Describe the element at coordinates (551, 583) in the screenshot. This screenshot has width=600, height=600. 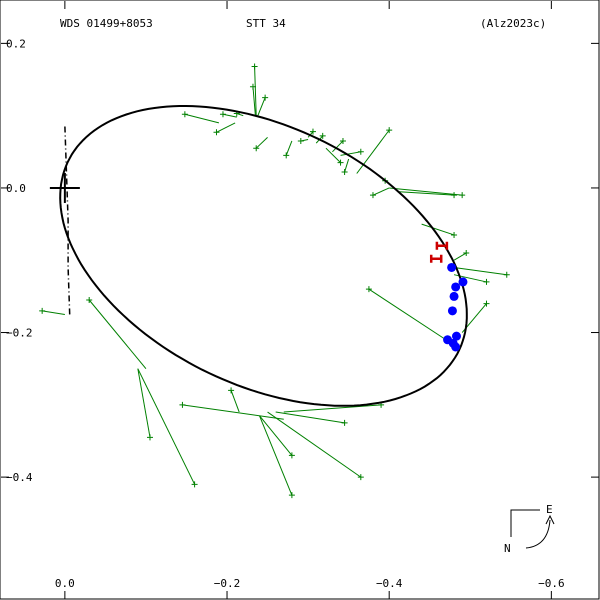
I see `x-tick-label: −0.6` at that location.